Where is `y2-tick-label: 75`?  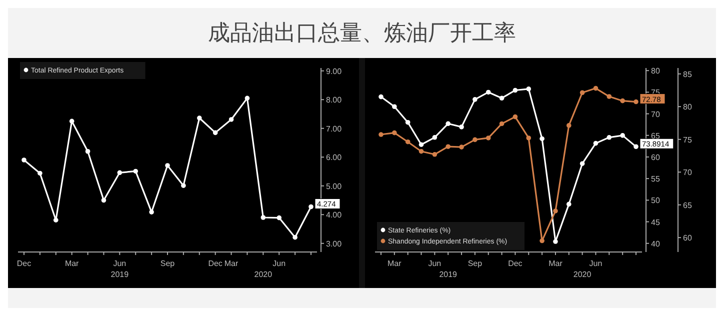 y2-tick-label: 75 is located at coordinates (687, 139).